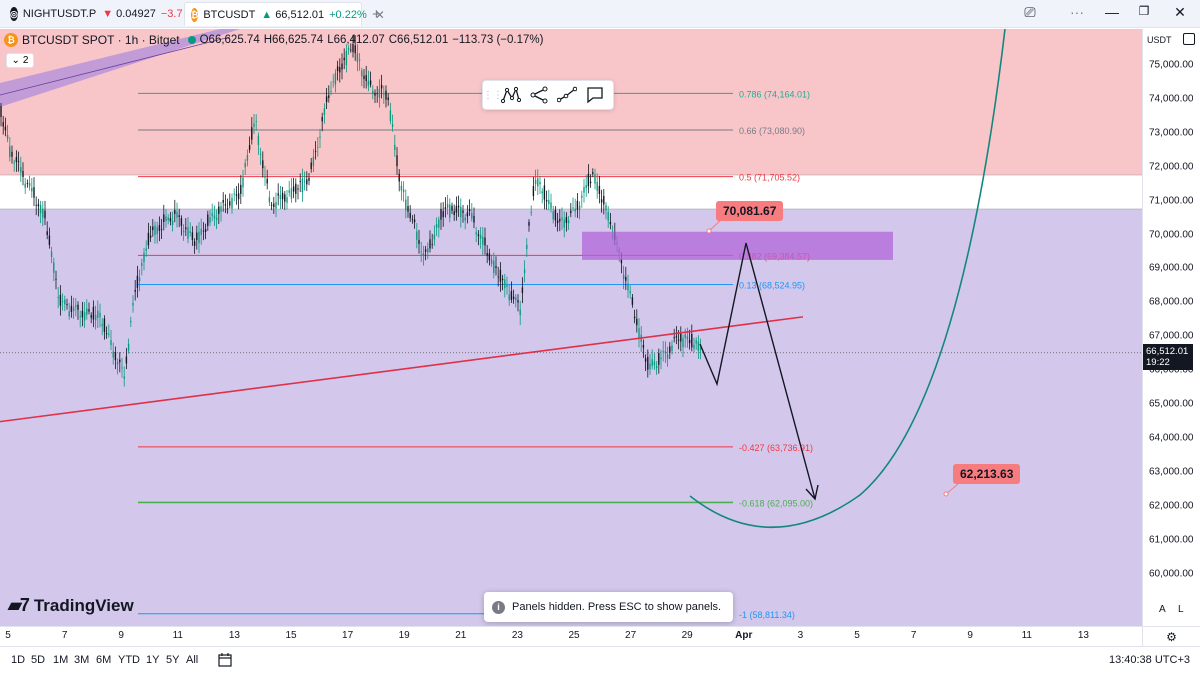 The height and width of the screenshot is (675, 1200). I want to click on price-callout: 70,081.67, so click(750, 211).